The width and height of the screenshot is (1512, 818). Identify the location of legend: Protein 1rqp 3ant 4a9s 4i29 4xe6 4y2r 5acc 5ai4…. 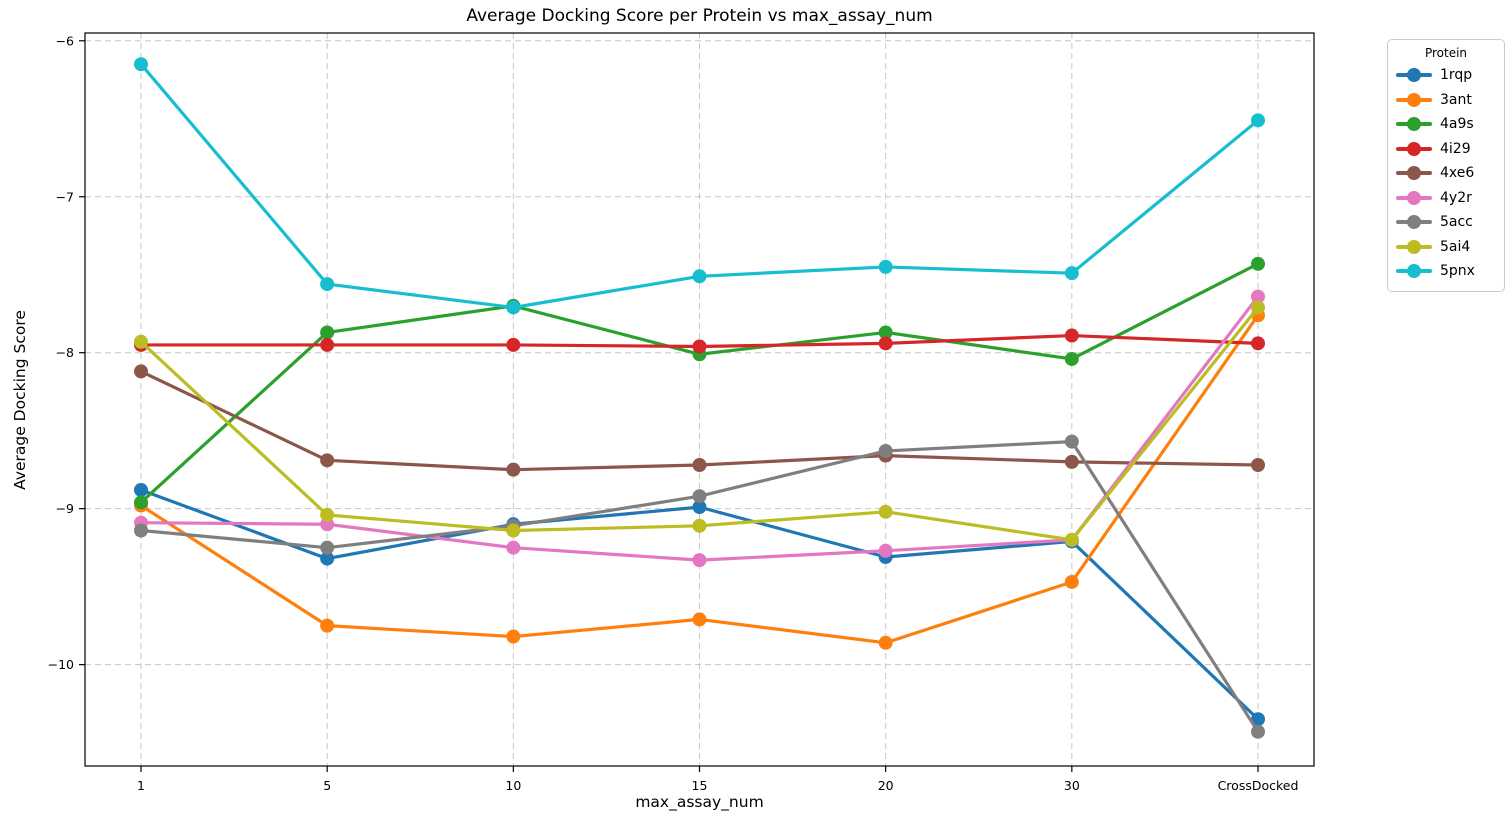
(1446, 165).